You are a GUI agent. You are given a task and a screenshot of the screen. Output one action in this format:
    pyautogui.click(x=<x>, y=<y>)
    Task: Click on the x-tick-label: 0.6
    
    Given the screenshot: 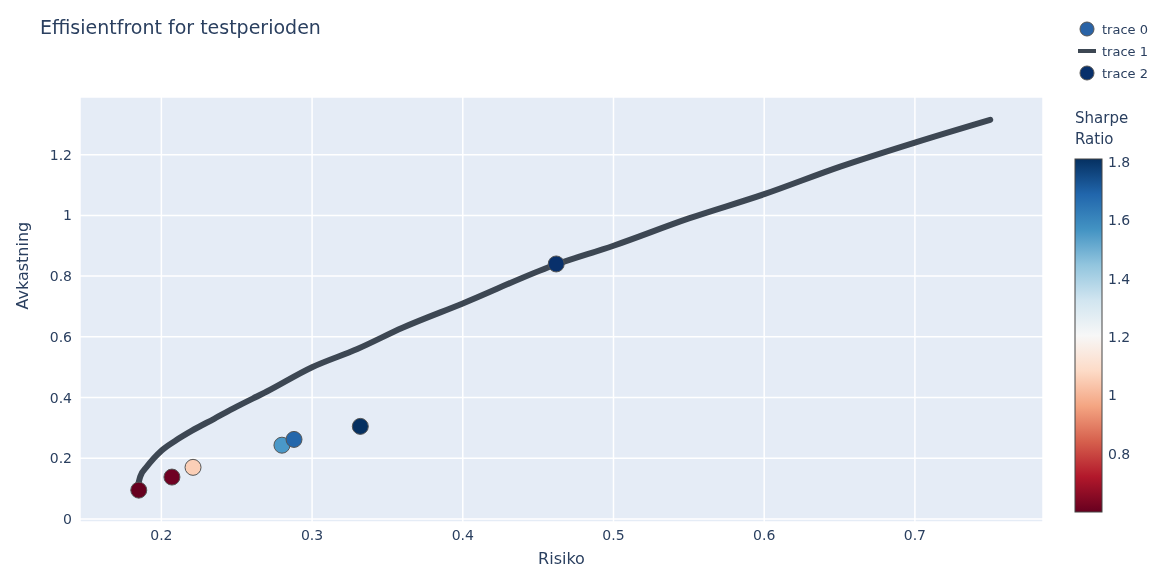 What is the action you would take?
    pyautogui.click(x=764, y=534)
    